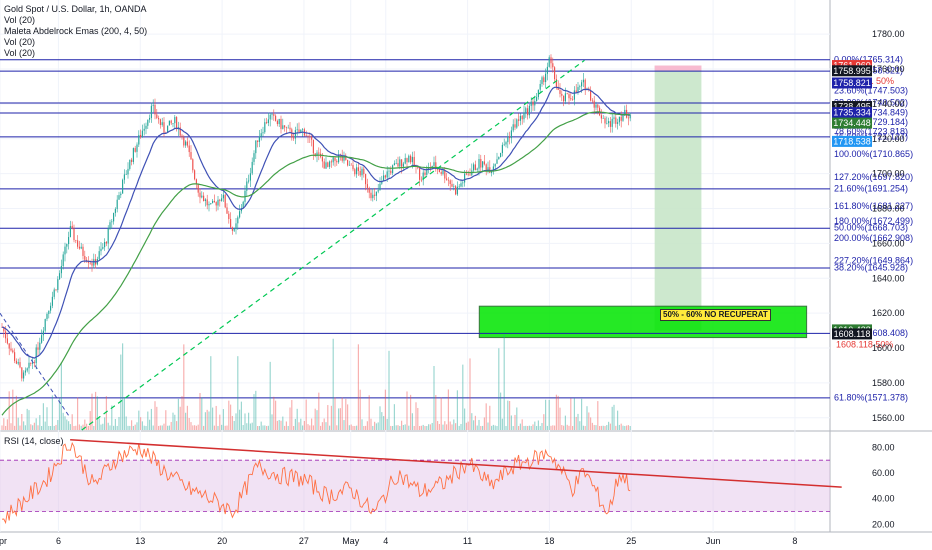  What do you see at coordinates (20, 42) in the screenshot?
I see `indicator-vol-2: Vol (20)` at bounding box center [20, 42].